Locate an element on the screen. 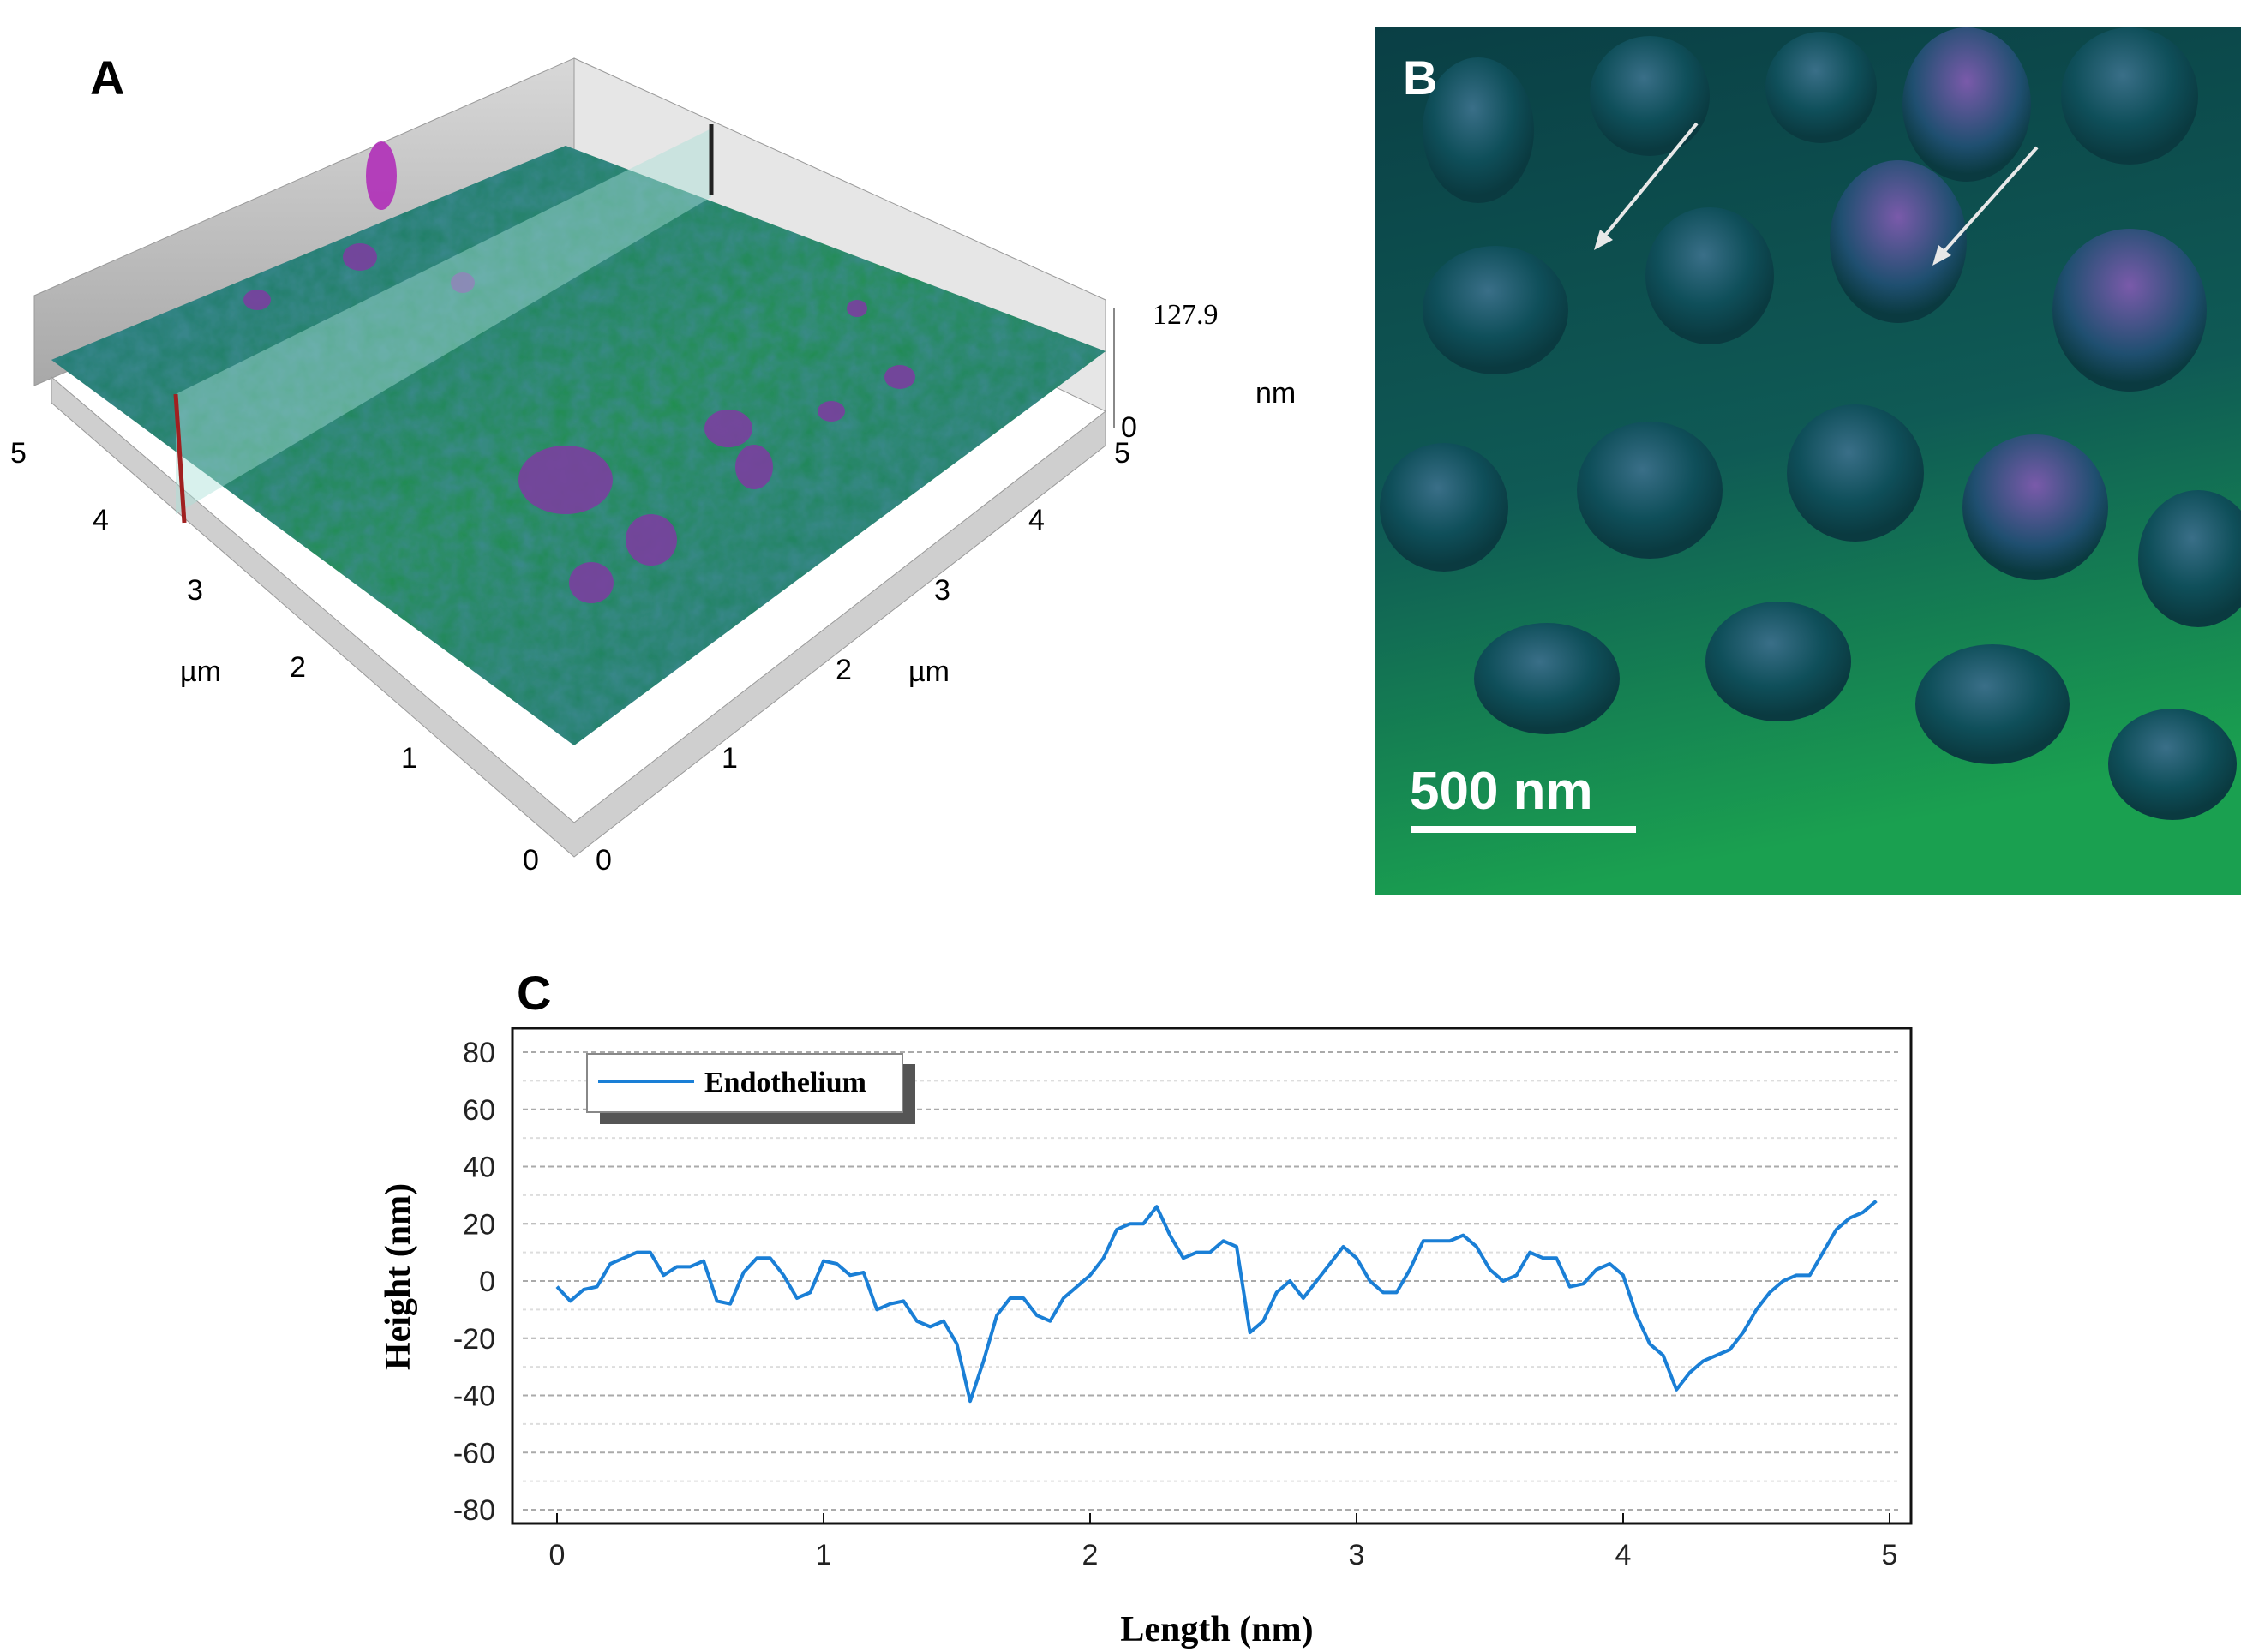 Image resolution: width=2247 pixels, height=1652 pixels. x-tick-label: 0 is located at coordinates (557, 1555).